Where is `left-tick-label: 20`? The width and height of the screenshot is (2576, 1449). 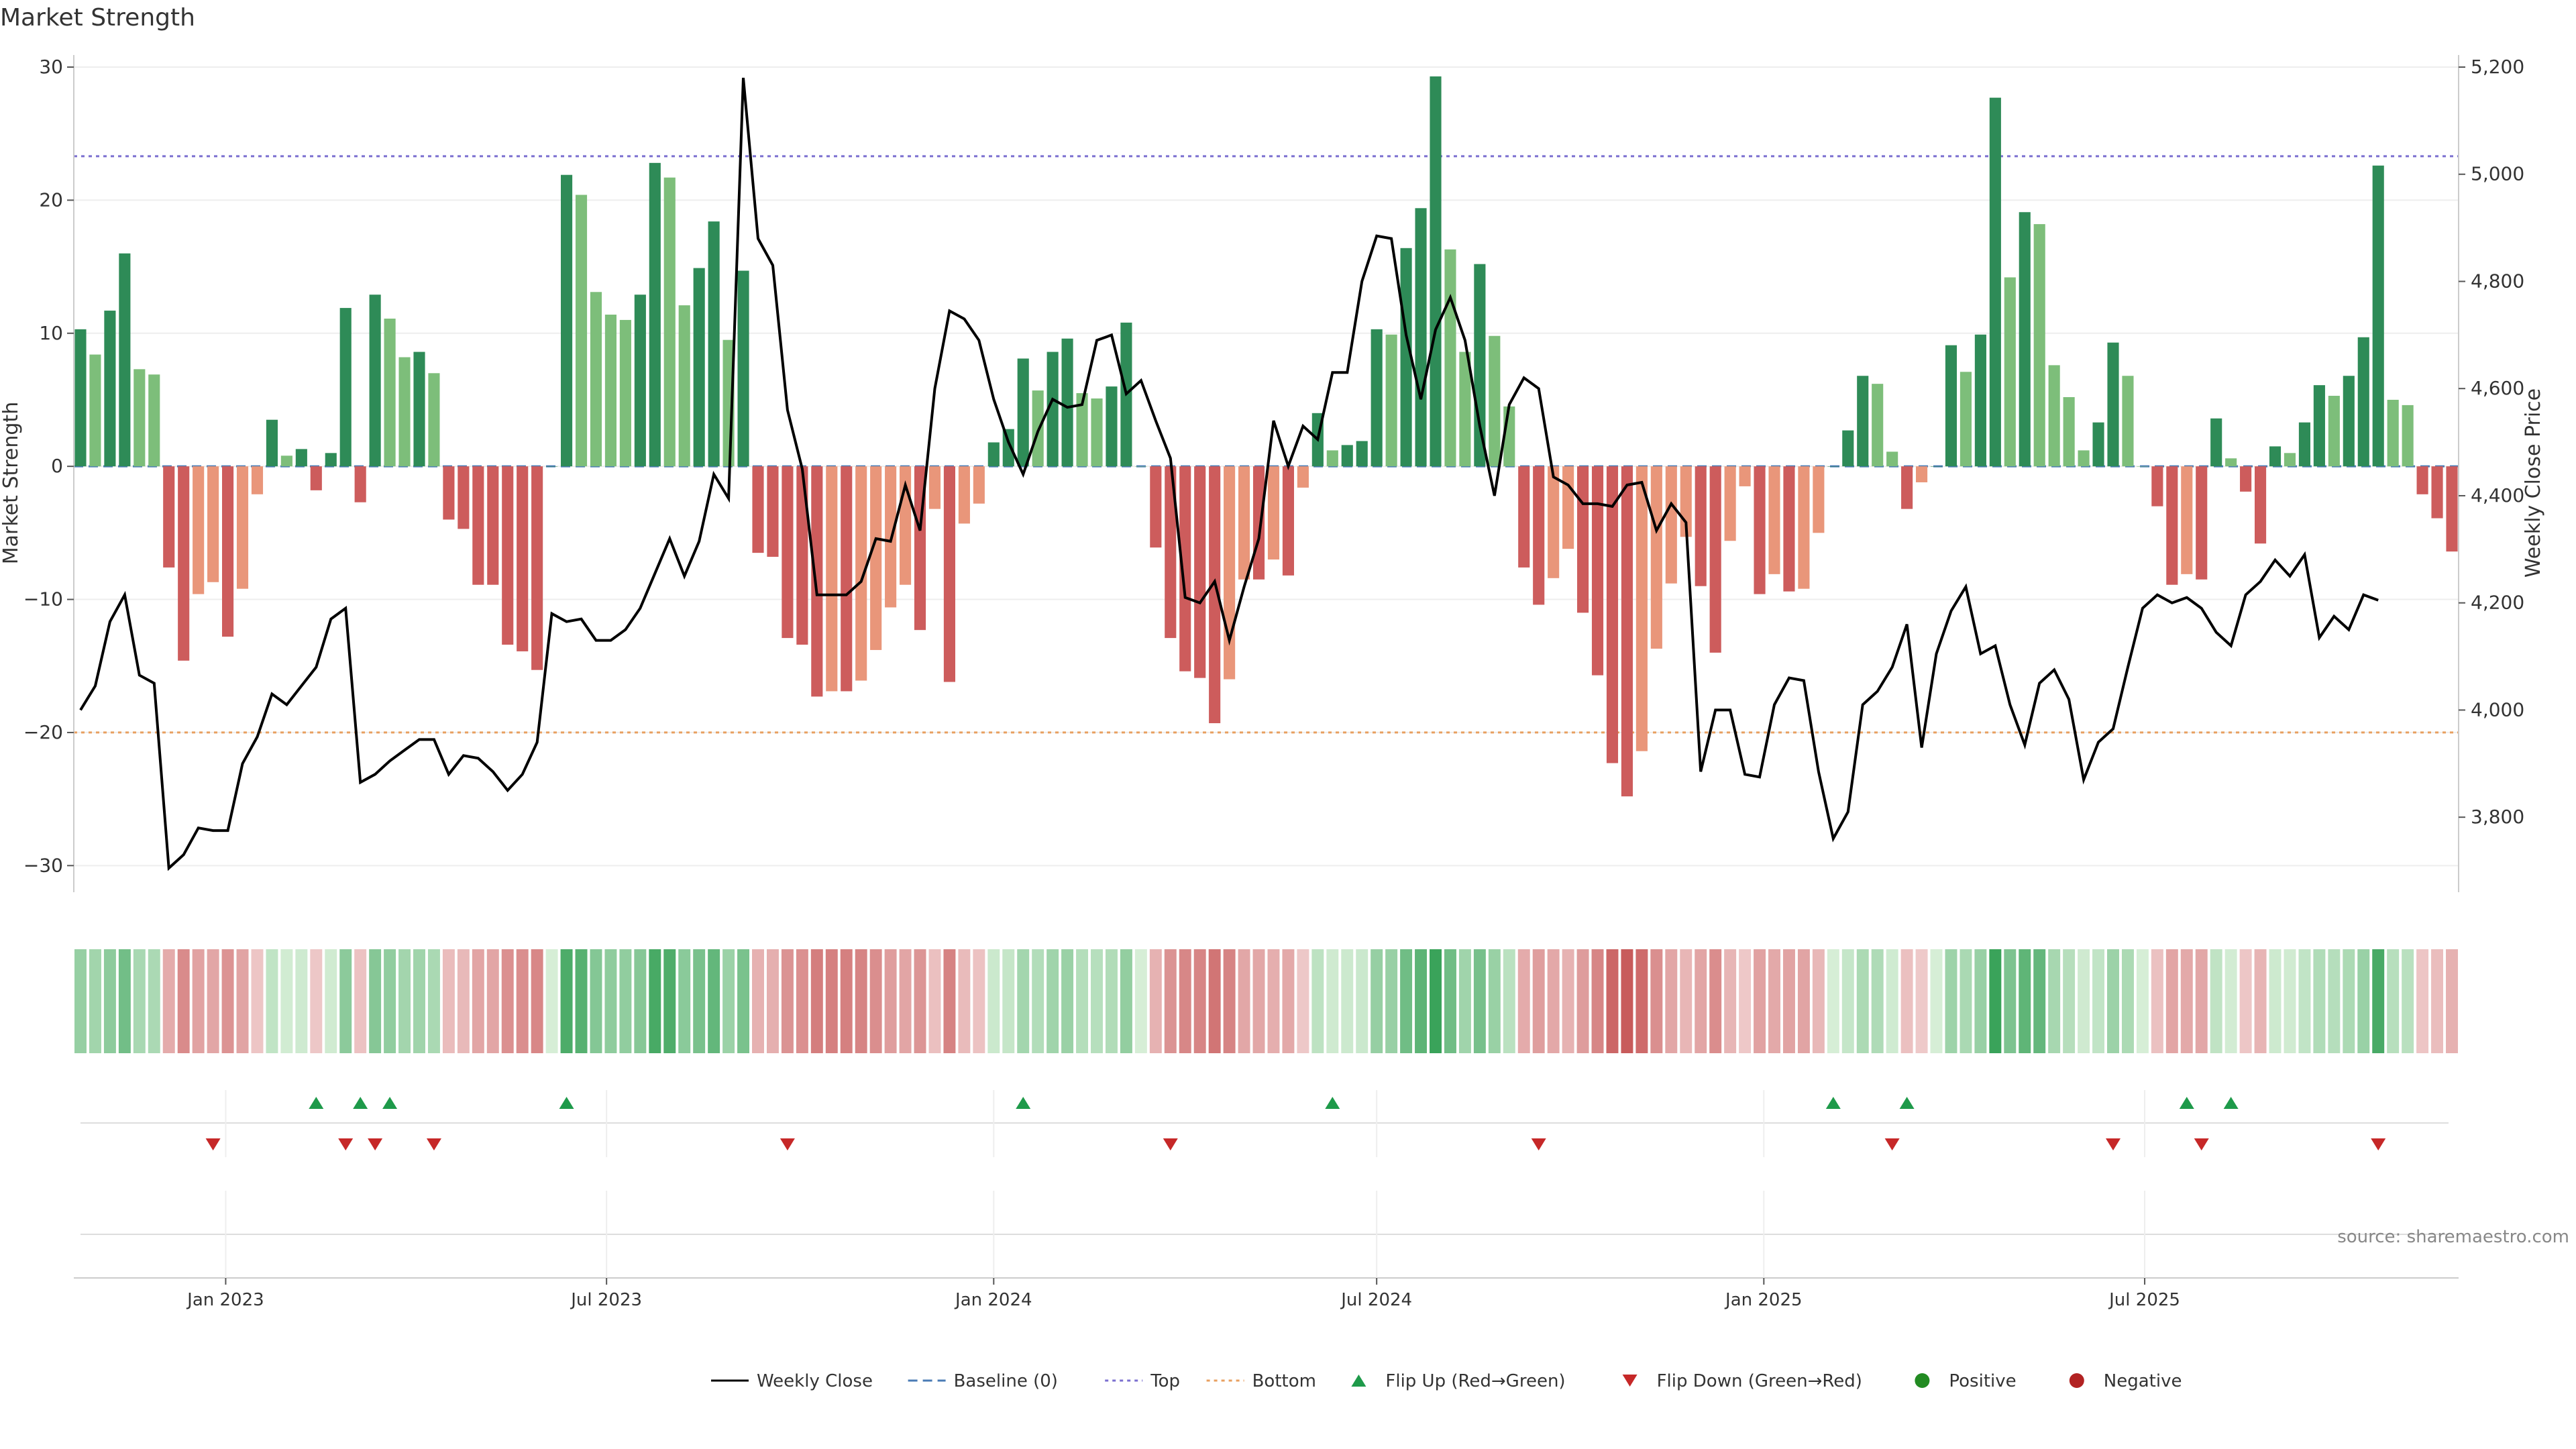 left-tick-label: 20 is located at coordinates (51, 200).